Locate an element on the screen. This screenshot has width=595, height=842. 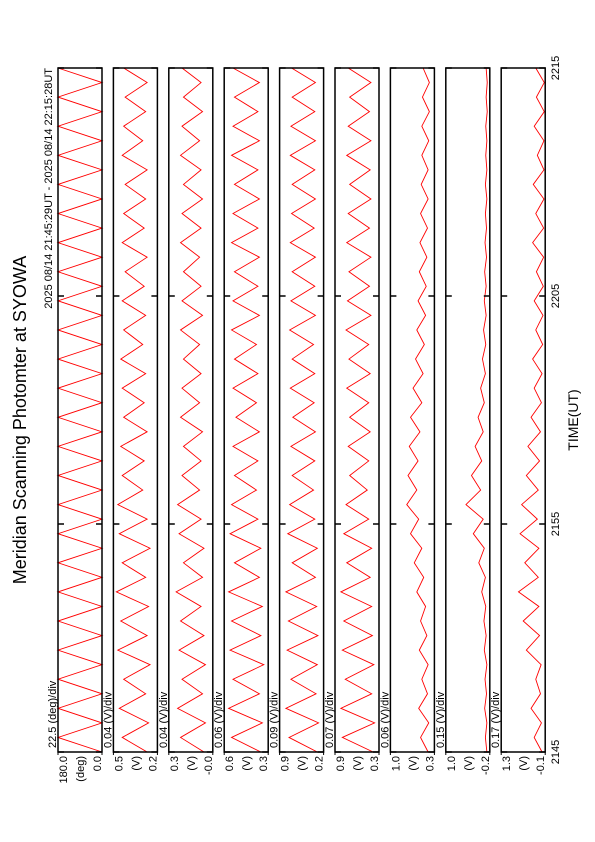
panel-scale-label: 0.17 (V)/div is located at coordinates (496, 719).